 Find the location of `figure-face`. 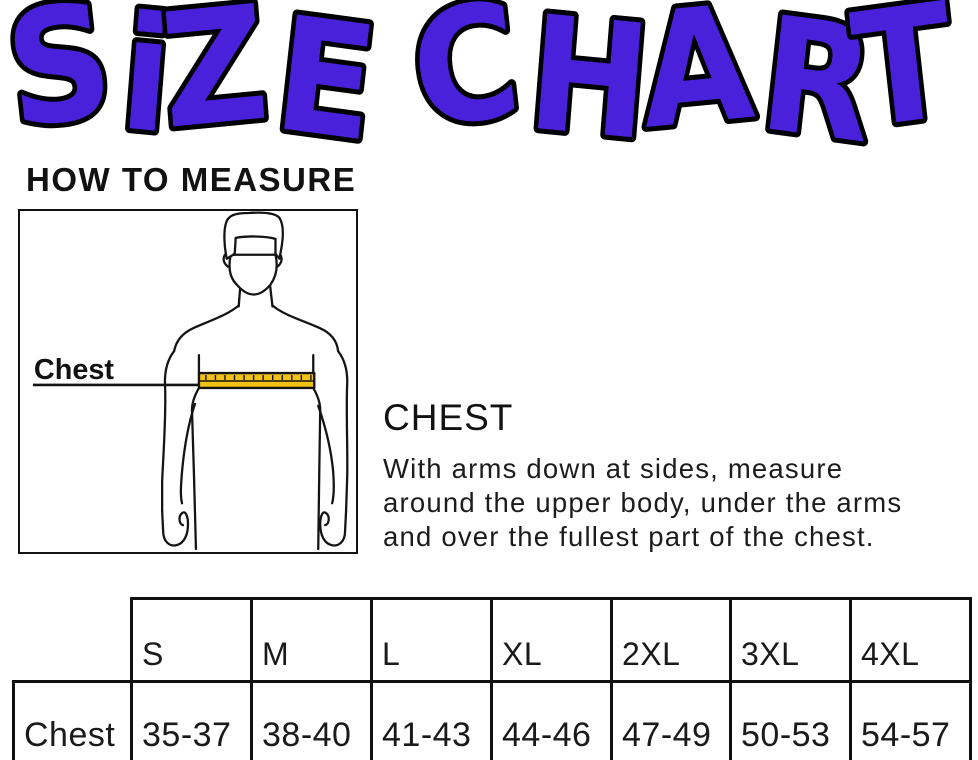

figure-face is located at coordinates (253, 274).